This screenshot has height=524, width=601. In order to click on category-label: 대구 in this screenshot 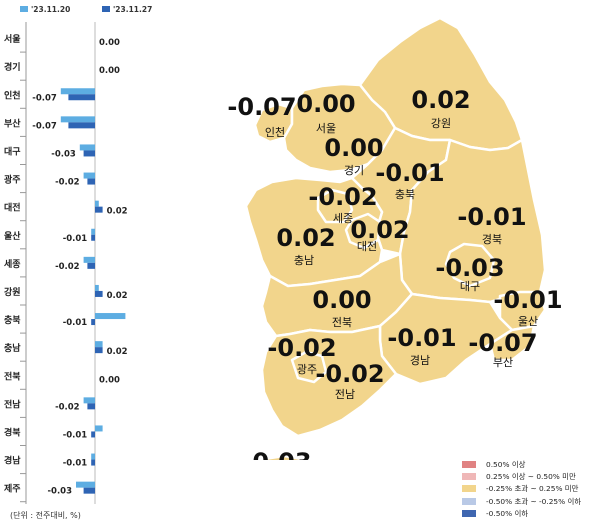, I will do `click(12, 151)`.